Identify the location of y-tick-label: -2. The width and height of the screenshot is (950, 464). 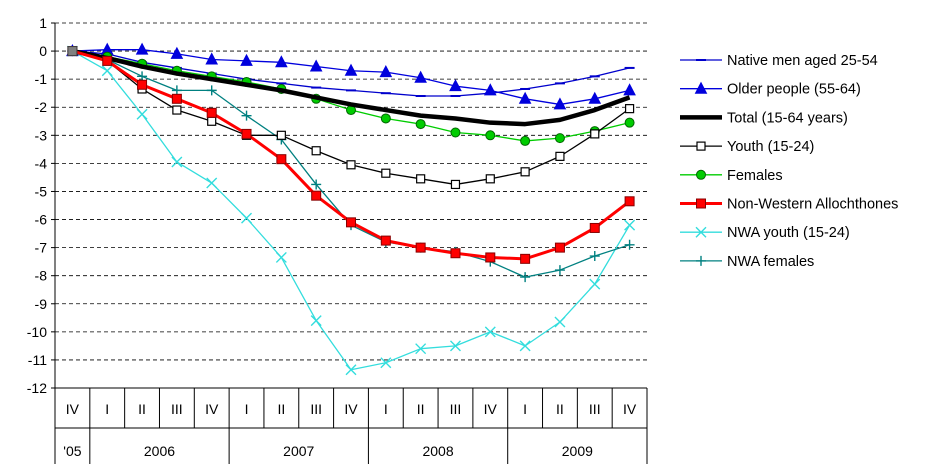
(41, 107).